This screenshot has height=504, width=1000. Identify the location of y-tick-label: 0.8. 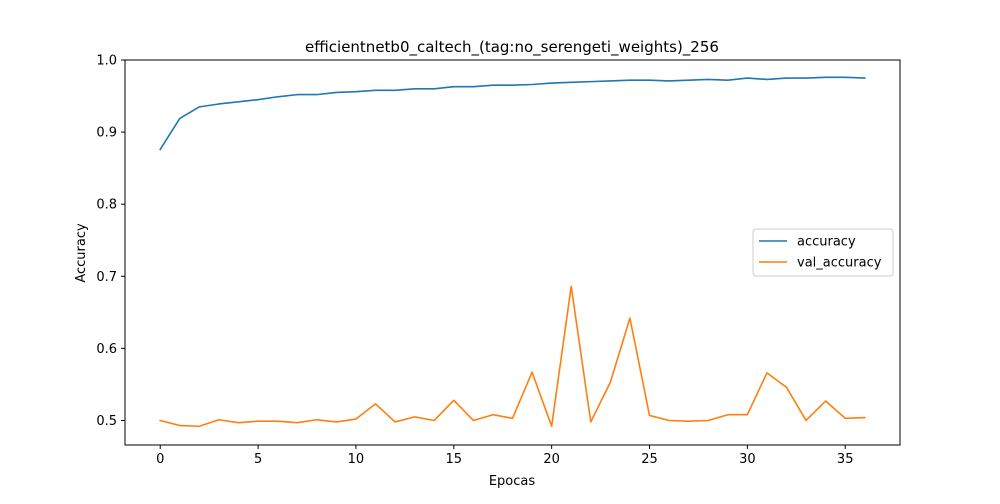
(106, 205).